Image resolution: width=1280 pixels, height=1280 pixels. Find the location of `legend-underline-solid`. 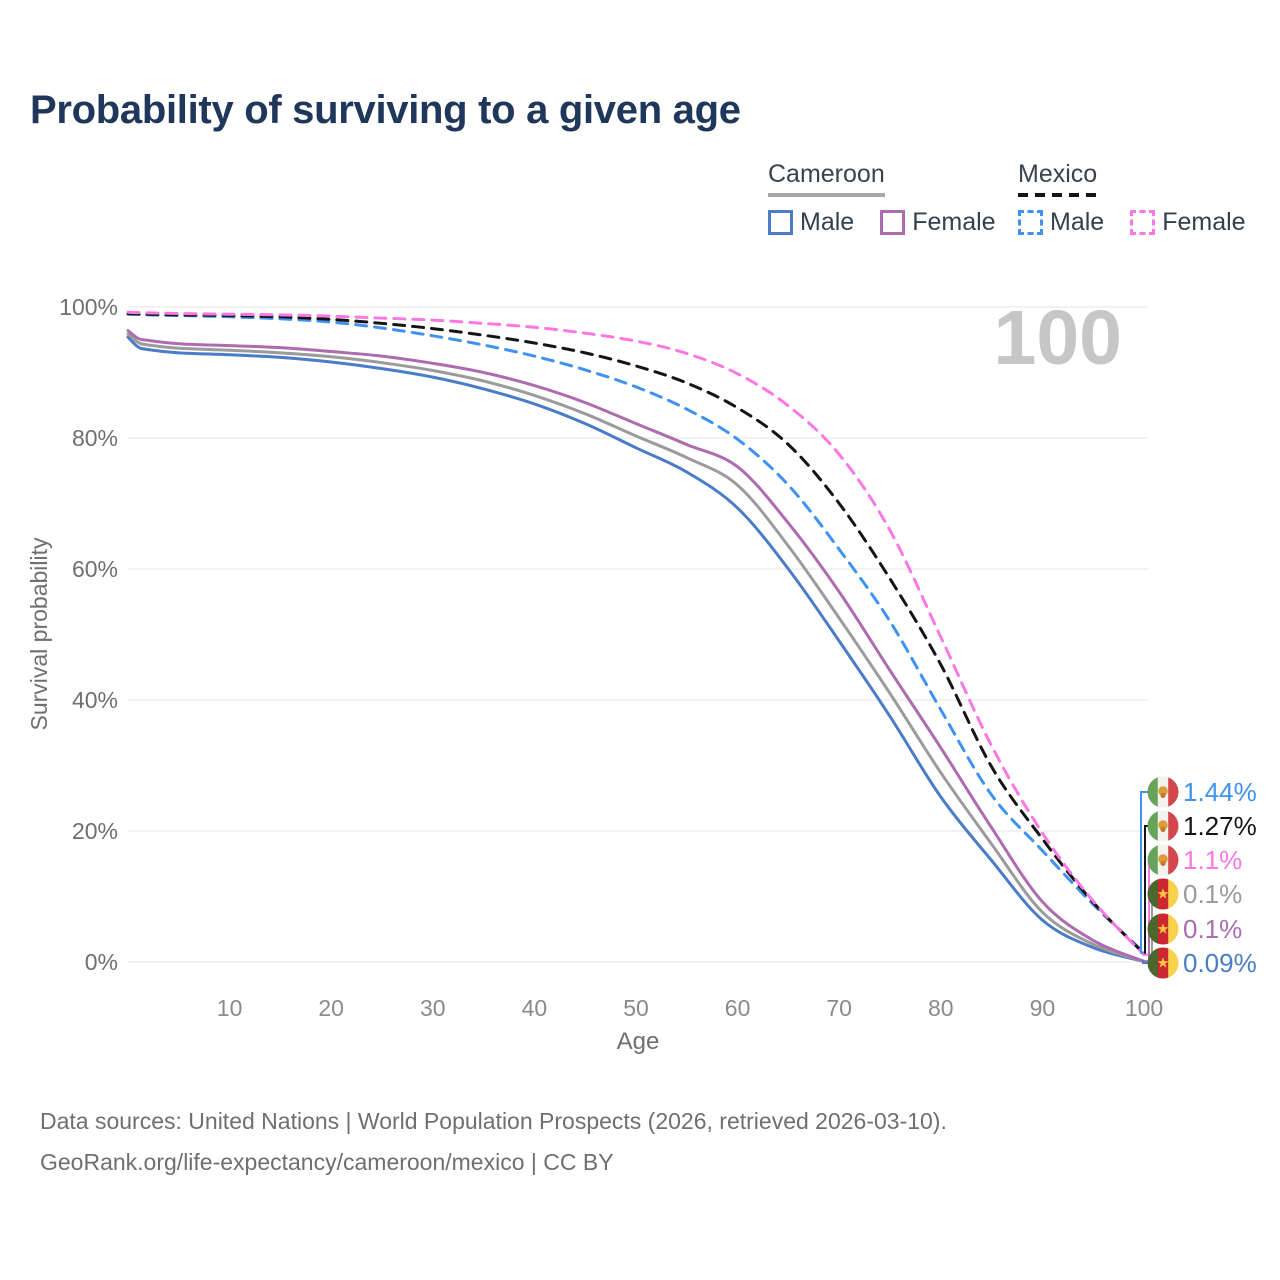

legend-underline-solid is located at coordinates (826, 195).